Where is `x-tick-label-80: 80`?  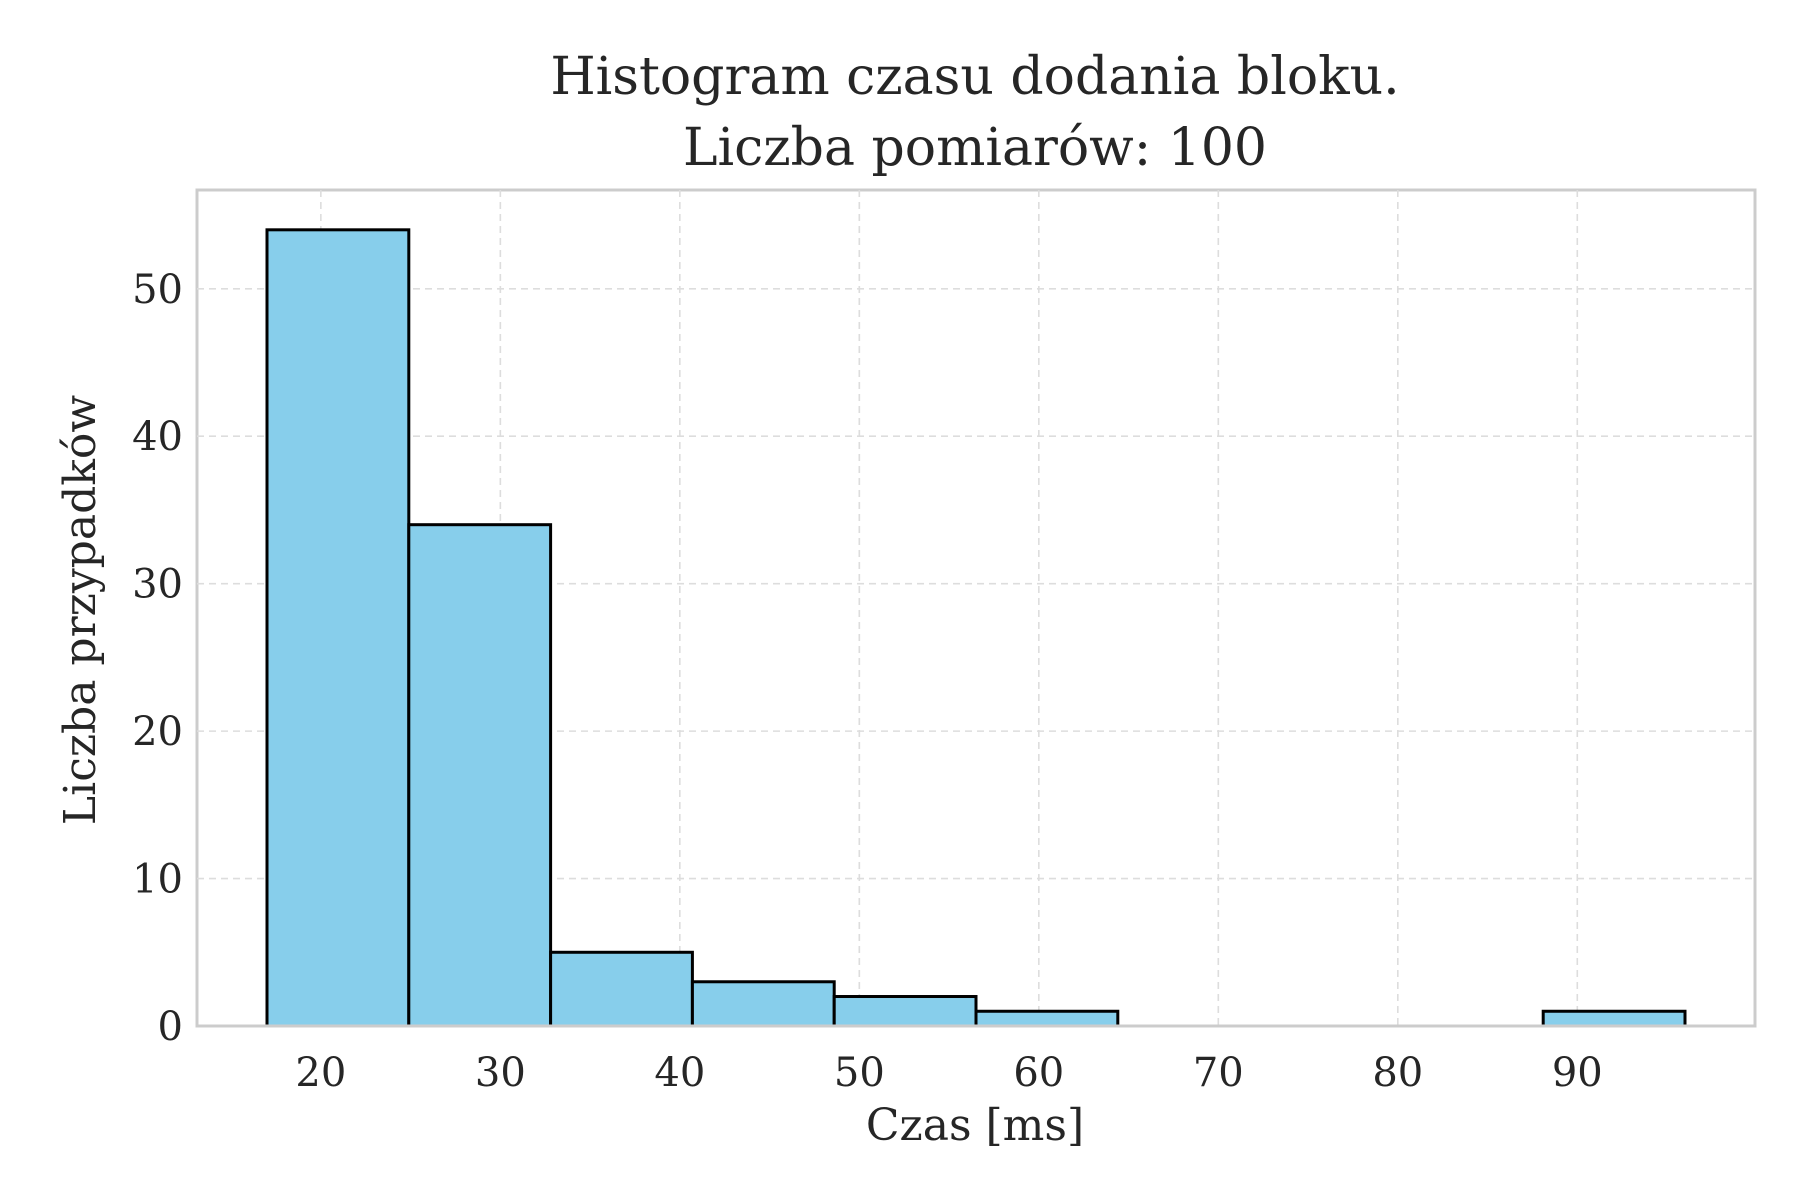 x-tick-label-80: 80 is located at coordinates (1397, 1073).